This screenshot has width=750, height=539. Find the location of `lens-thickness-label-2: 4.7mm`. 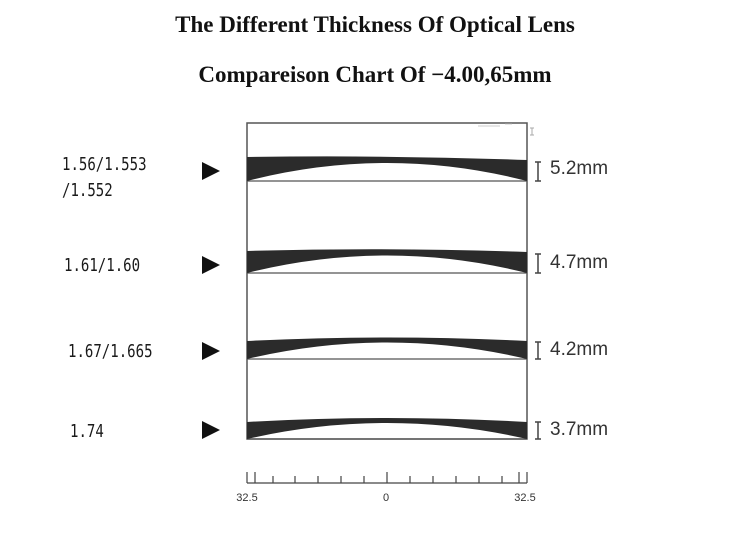

lens-thickness-label-2: 4.7mm is located at coordinates (579, 262).